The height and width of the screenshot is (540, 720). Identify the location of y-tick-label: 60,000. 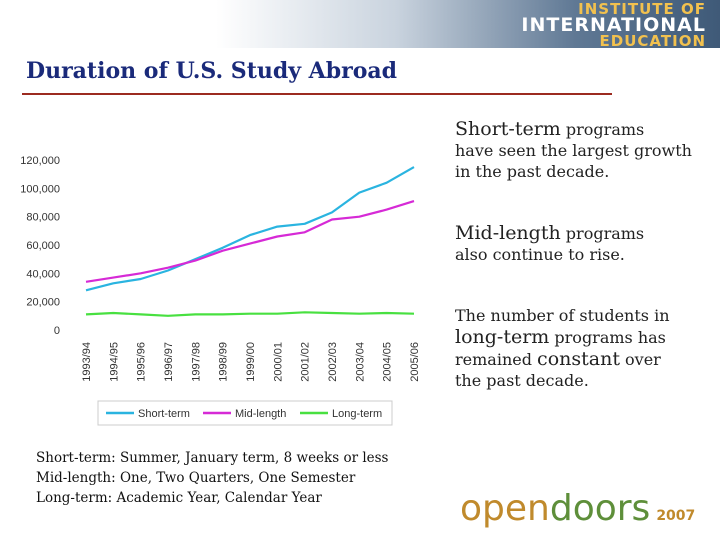
(43, 246).